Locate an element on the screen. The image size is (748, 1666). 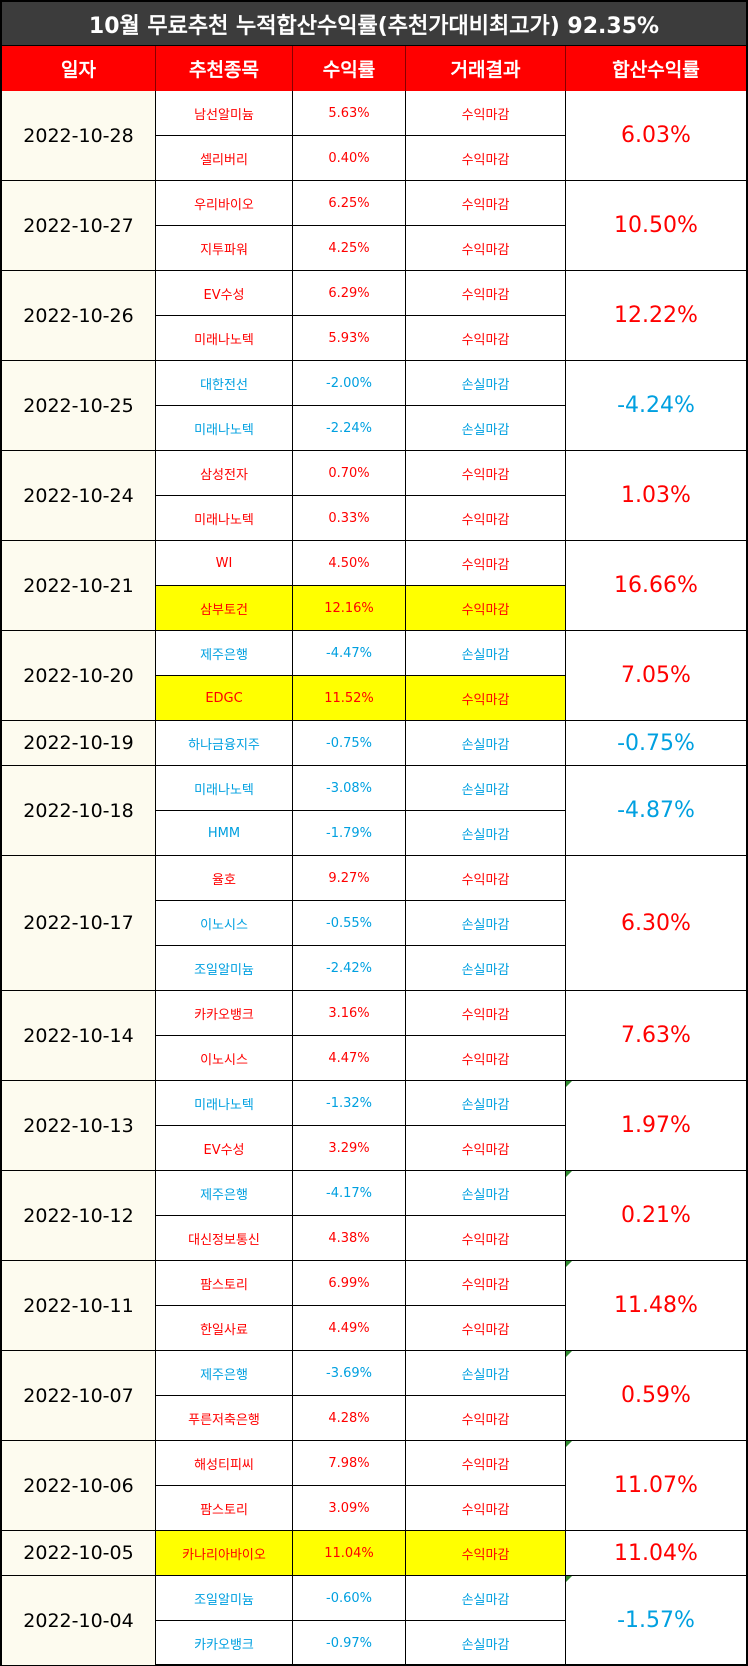
stock-name-cell: 삼성전자 is located at coordinates (224, 473).